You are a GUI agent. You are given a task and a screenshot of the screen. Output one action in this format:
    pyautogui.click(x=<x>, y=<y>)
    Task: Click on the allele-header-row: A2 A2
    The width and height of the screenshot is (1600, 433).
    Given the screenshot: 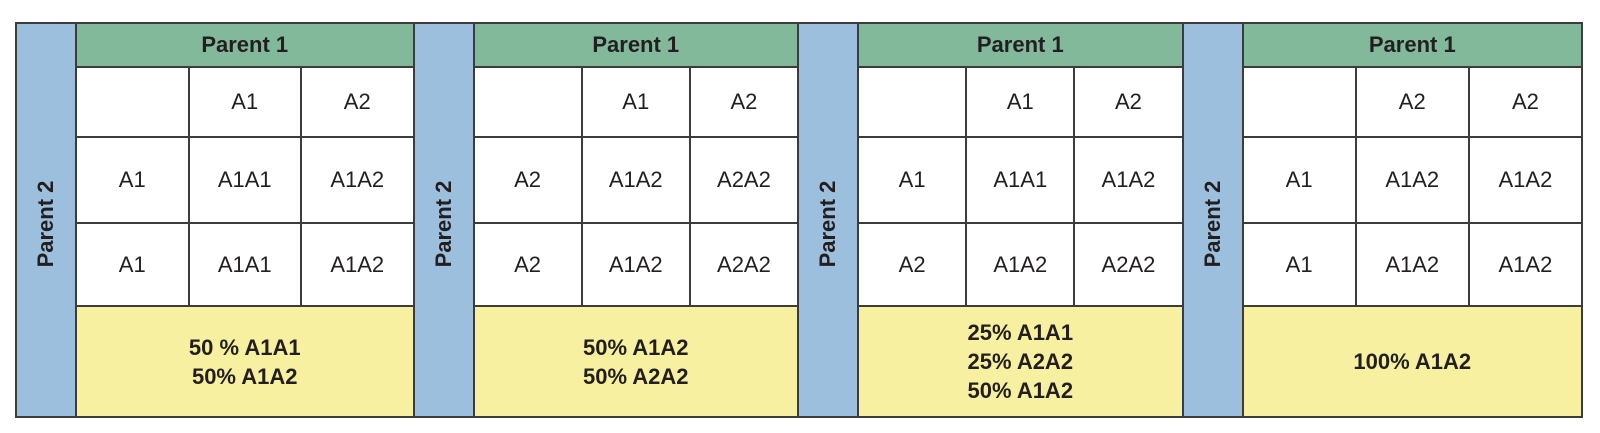 What is the action you would take?
    pyautogui.click(x=1412, y=103)
    